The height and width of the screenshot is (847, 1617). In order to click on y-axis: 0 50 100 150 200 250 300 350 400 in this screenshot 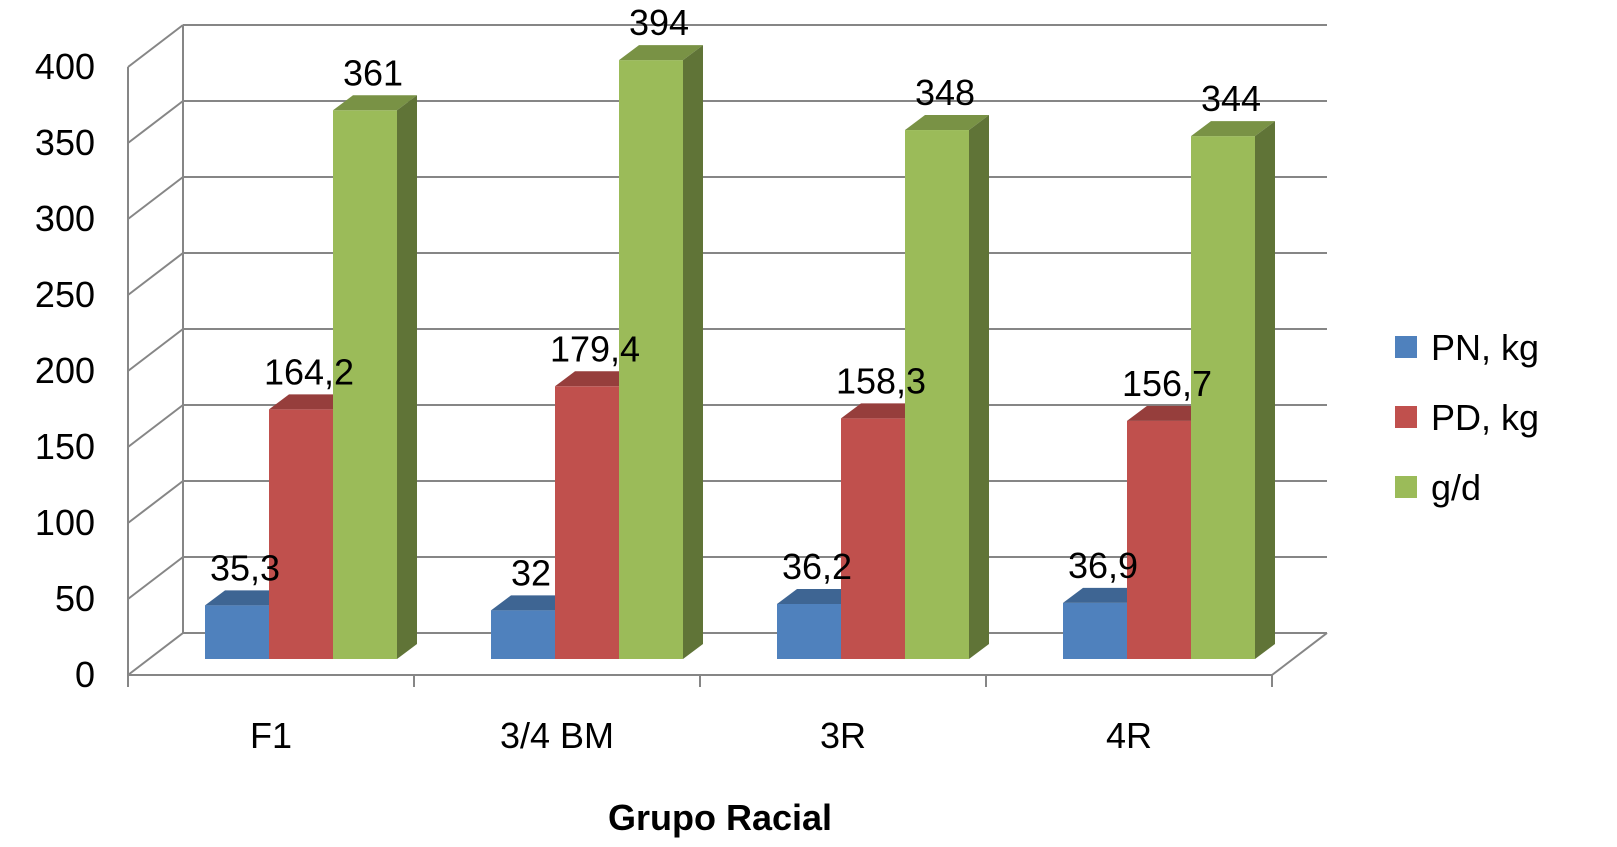, I will do `click(65, 370)`.